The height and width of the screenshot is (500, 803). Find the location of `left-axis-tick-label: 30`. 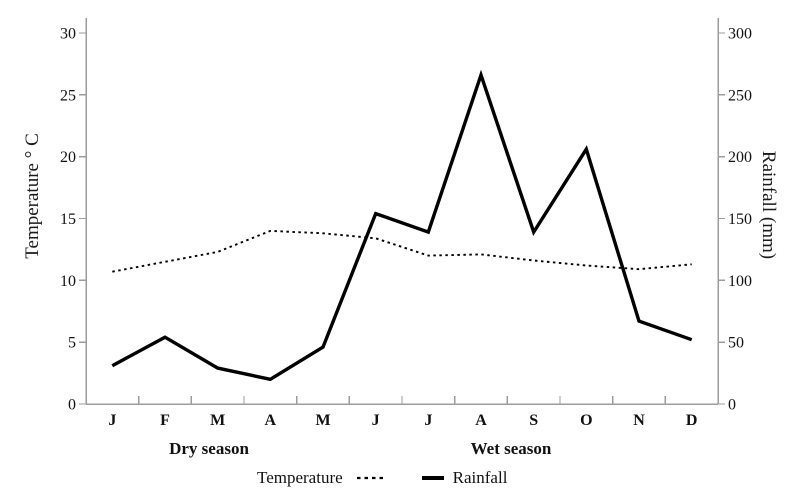

left-axis-tick-label: 30 is located at coordinates (68, 34).